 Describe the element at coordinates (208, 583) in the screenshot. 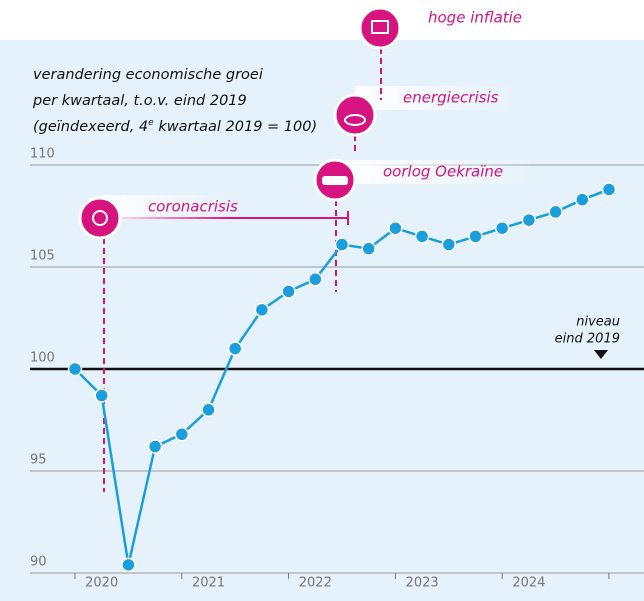

I see `x-tick-label: 2021` at that location.